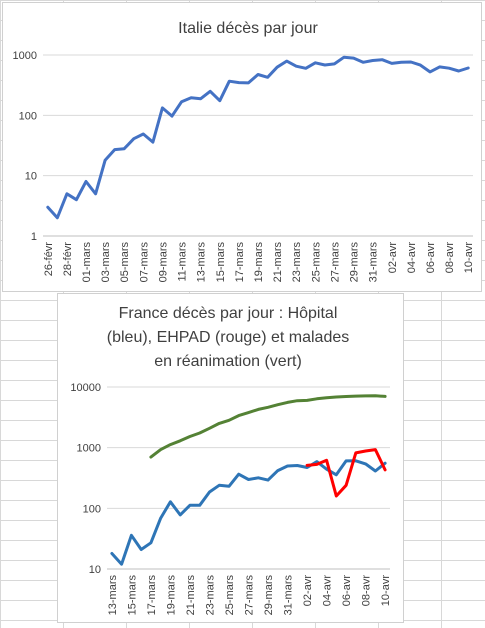  I want to click on chart-title: en réanimation (vert), so click(228, 361).